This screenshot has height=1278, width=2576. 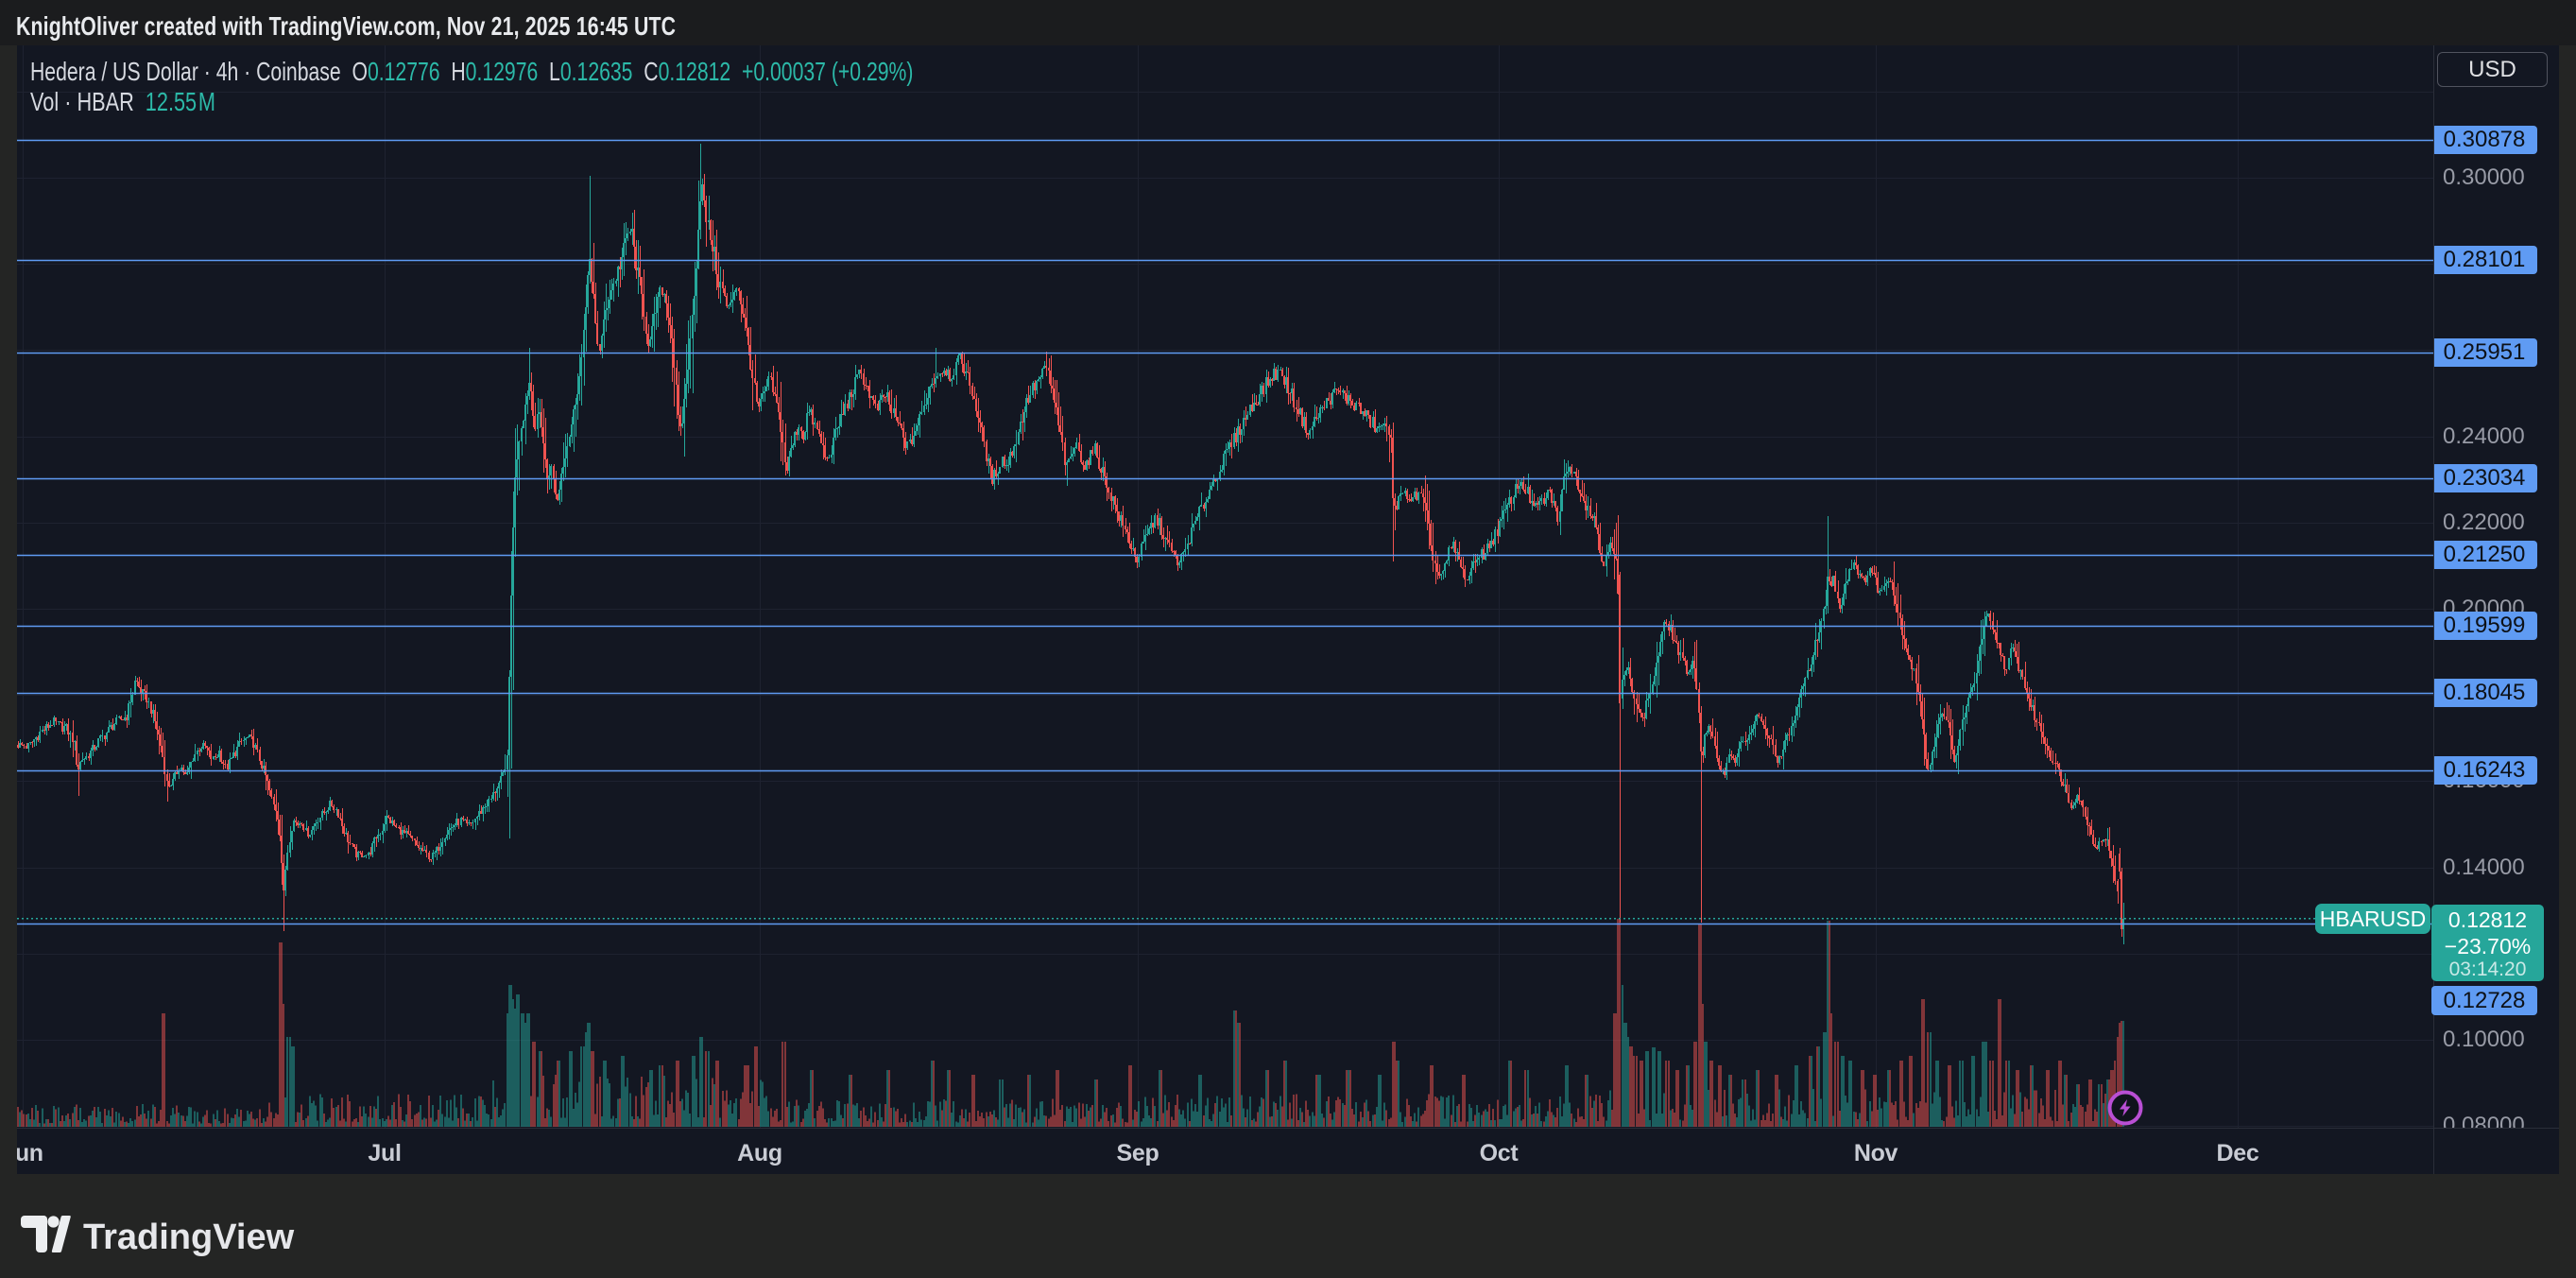 I want to click on svg-text: TradingView, so click(x=189, y=1237).